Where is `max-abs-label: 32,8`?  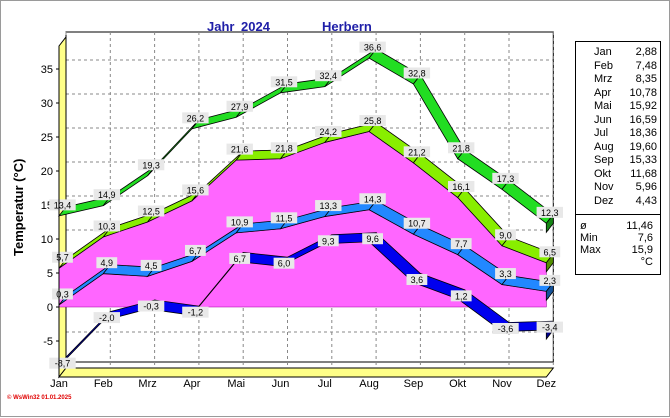
max-abs-label: 32,8 is located at coordinates (417, 73).